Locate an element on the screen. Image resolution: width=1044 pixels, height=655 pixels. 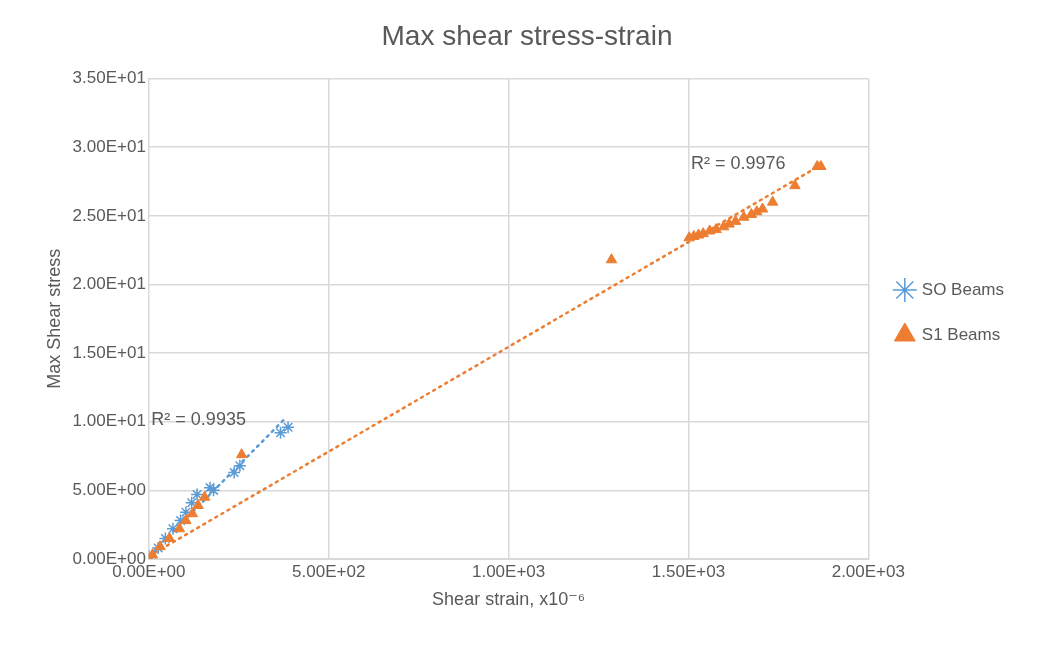
x-tick-label: 2.00E+03 is located at coordinates (868, 571).